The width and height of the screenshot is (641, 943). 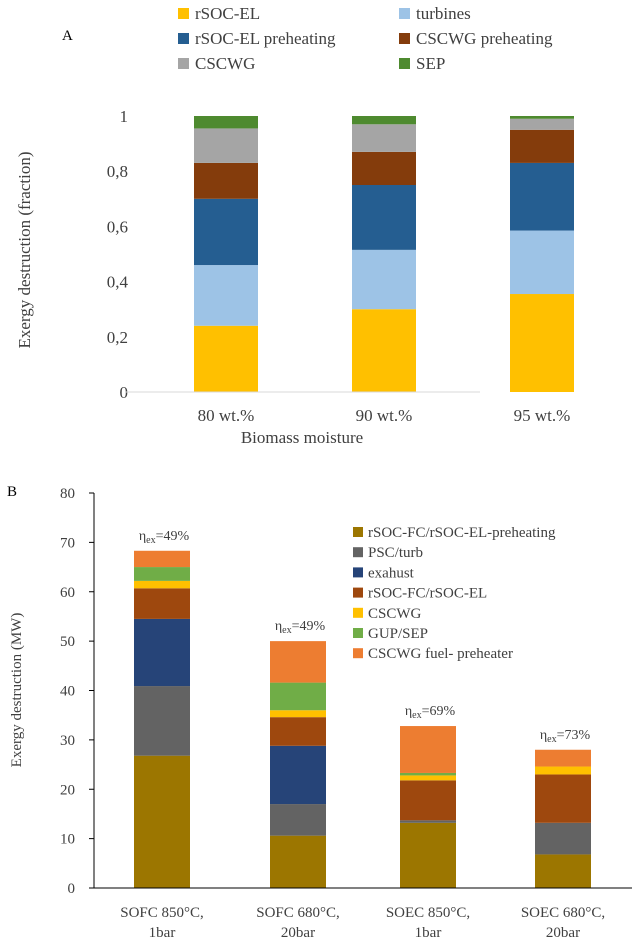 I want to click on chart-a-bar-80-wt-turbines, so click(x=226, y=295).